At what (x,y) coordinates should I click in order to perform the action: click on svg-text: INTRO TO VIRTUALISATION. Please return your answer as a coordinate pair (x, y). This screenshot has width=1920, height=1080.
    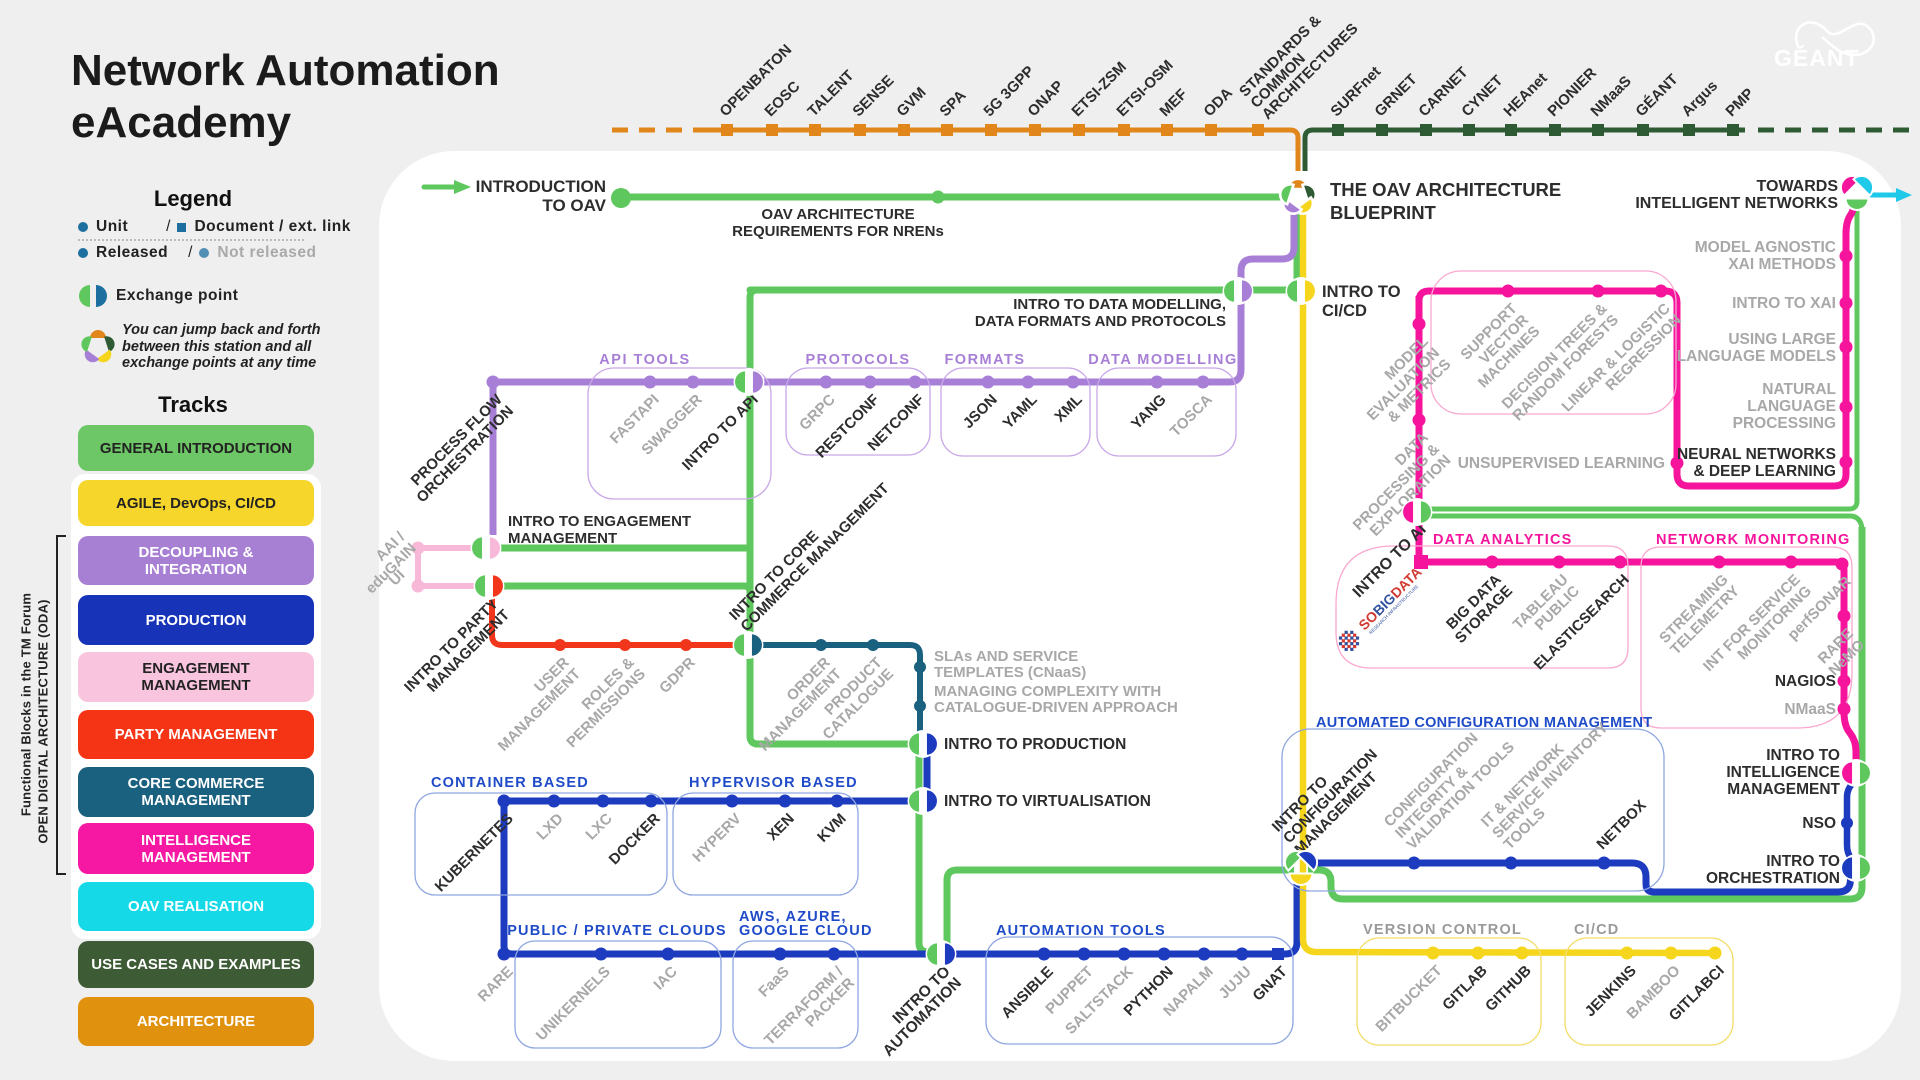
    Looking at the image, I should click on (1047, 801).